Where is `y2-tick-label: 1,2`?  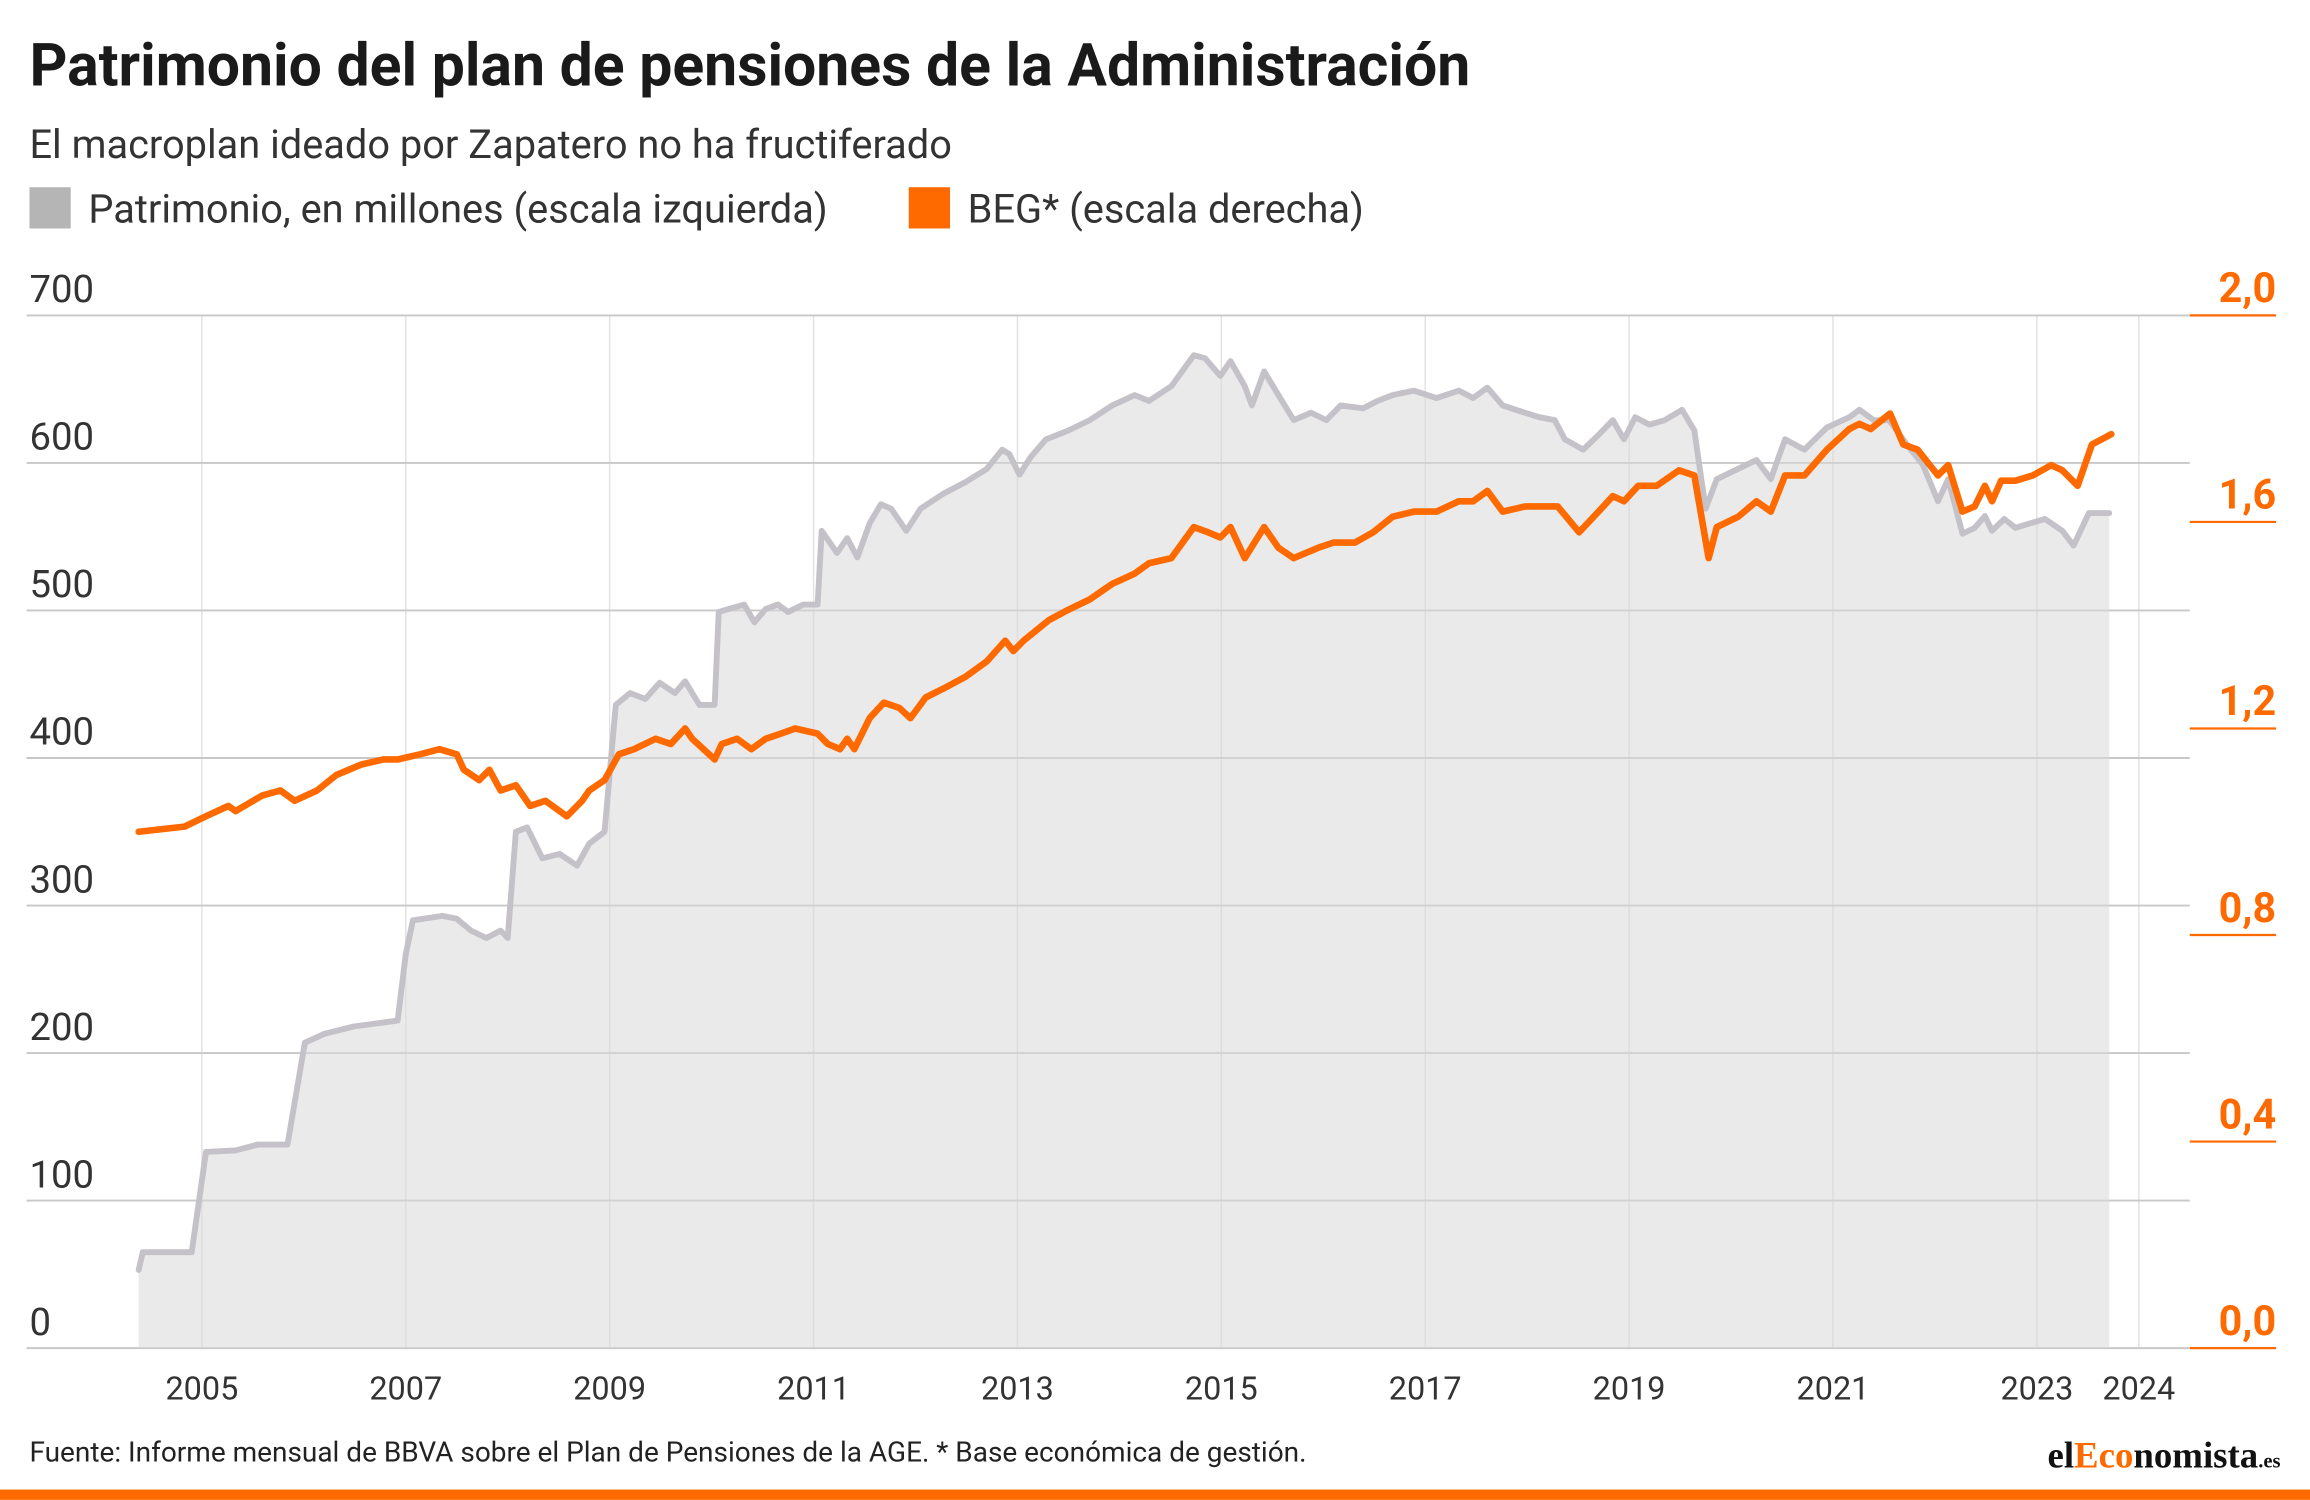 y2-tick-label: 1,2 is located at coordinates (2247, 702).